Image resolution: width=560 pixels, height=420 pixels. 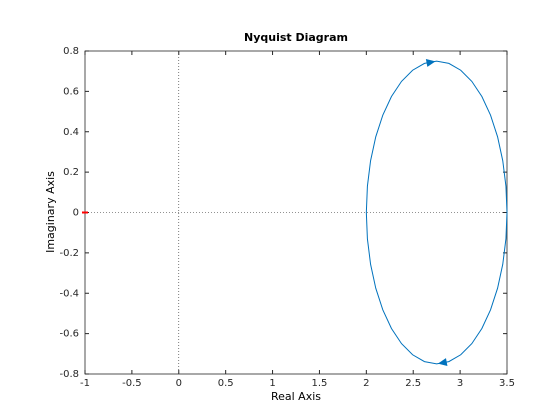 I want to click on y-tick-label: 0.4, so click(x=71, y=132).